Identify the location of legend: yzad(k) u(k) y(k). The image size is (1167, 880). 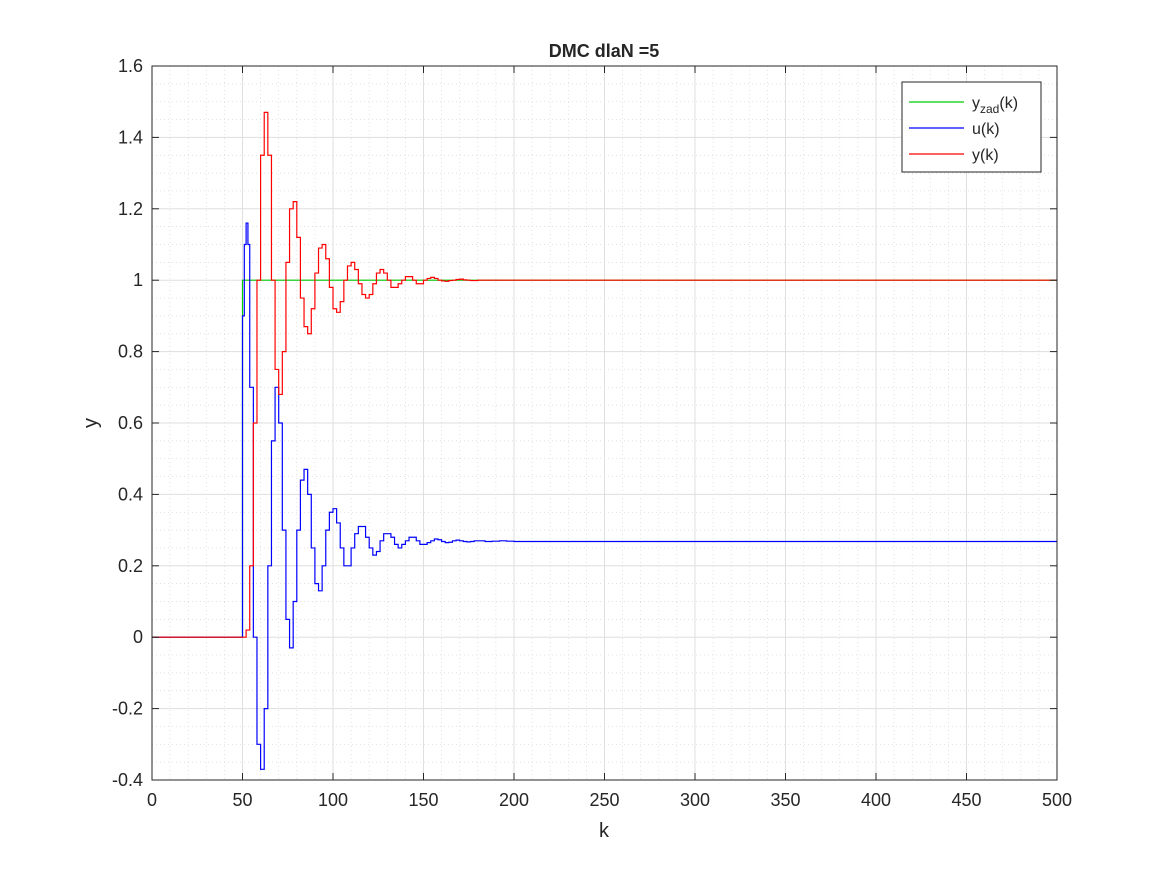
(971, 127).